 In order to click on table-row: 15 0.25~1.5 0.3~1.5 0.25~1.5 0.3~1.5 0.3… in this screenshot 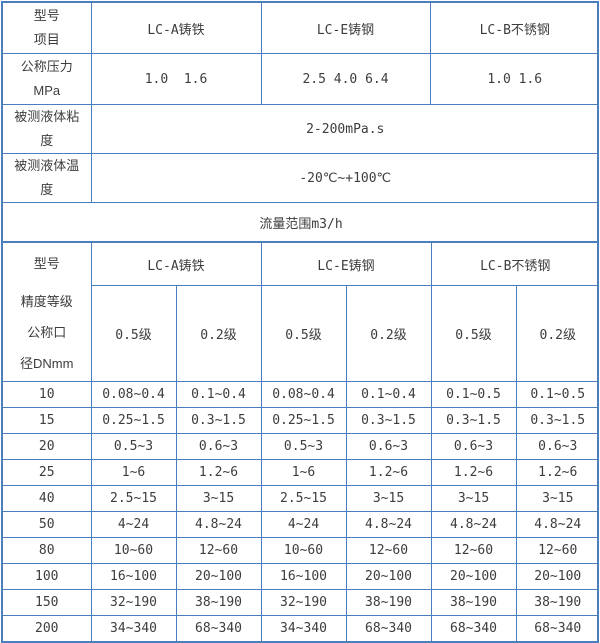, I will do `click(301, 420)`.